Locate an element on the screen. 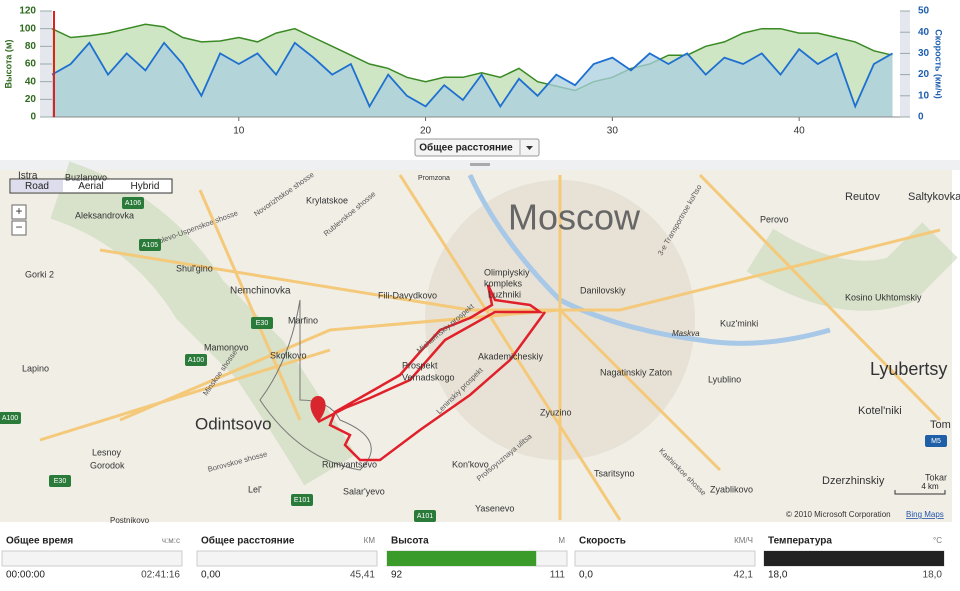  map-label: Salar'yevo is located at coordinates (364, 491).